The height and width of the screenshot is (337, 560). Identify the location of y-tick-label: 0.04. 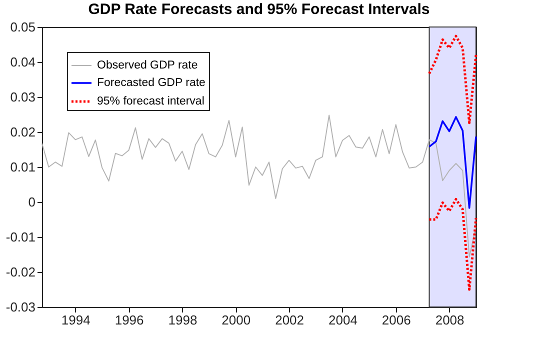
(23, 62).